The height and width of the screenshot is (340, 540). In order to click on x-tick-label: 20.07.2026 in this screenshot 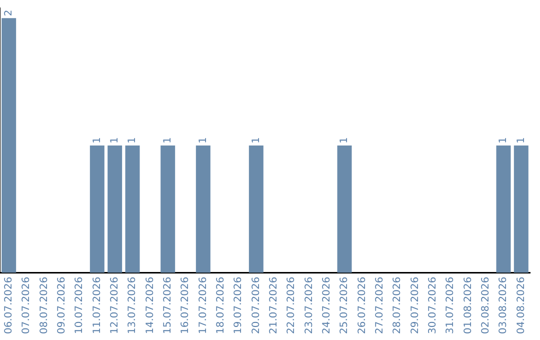, I will do `click(256, 305)`.